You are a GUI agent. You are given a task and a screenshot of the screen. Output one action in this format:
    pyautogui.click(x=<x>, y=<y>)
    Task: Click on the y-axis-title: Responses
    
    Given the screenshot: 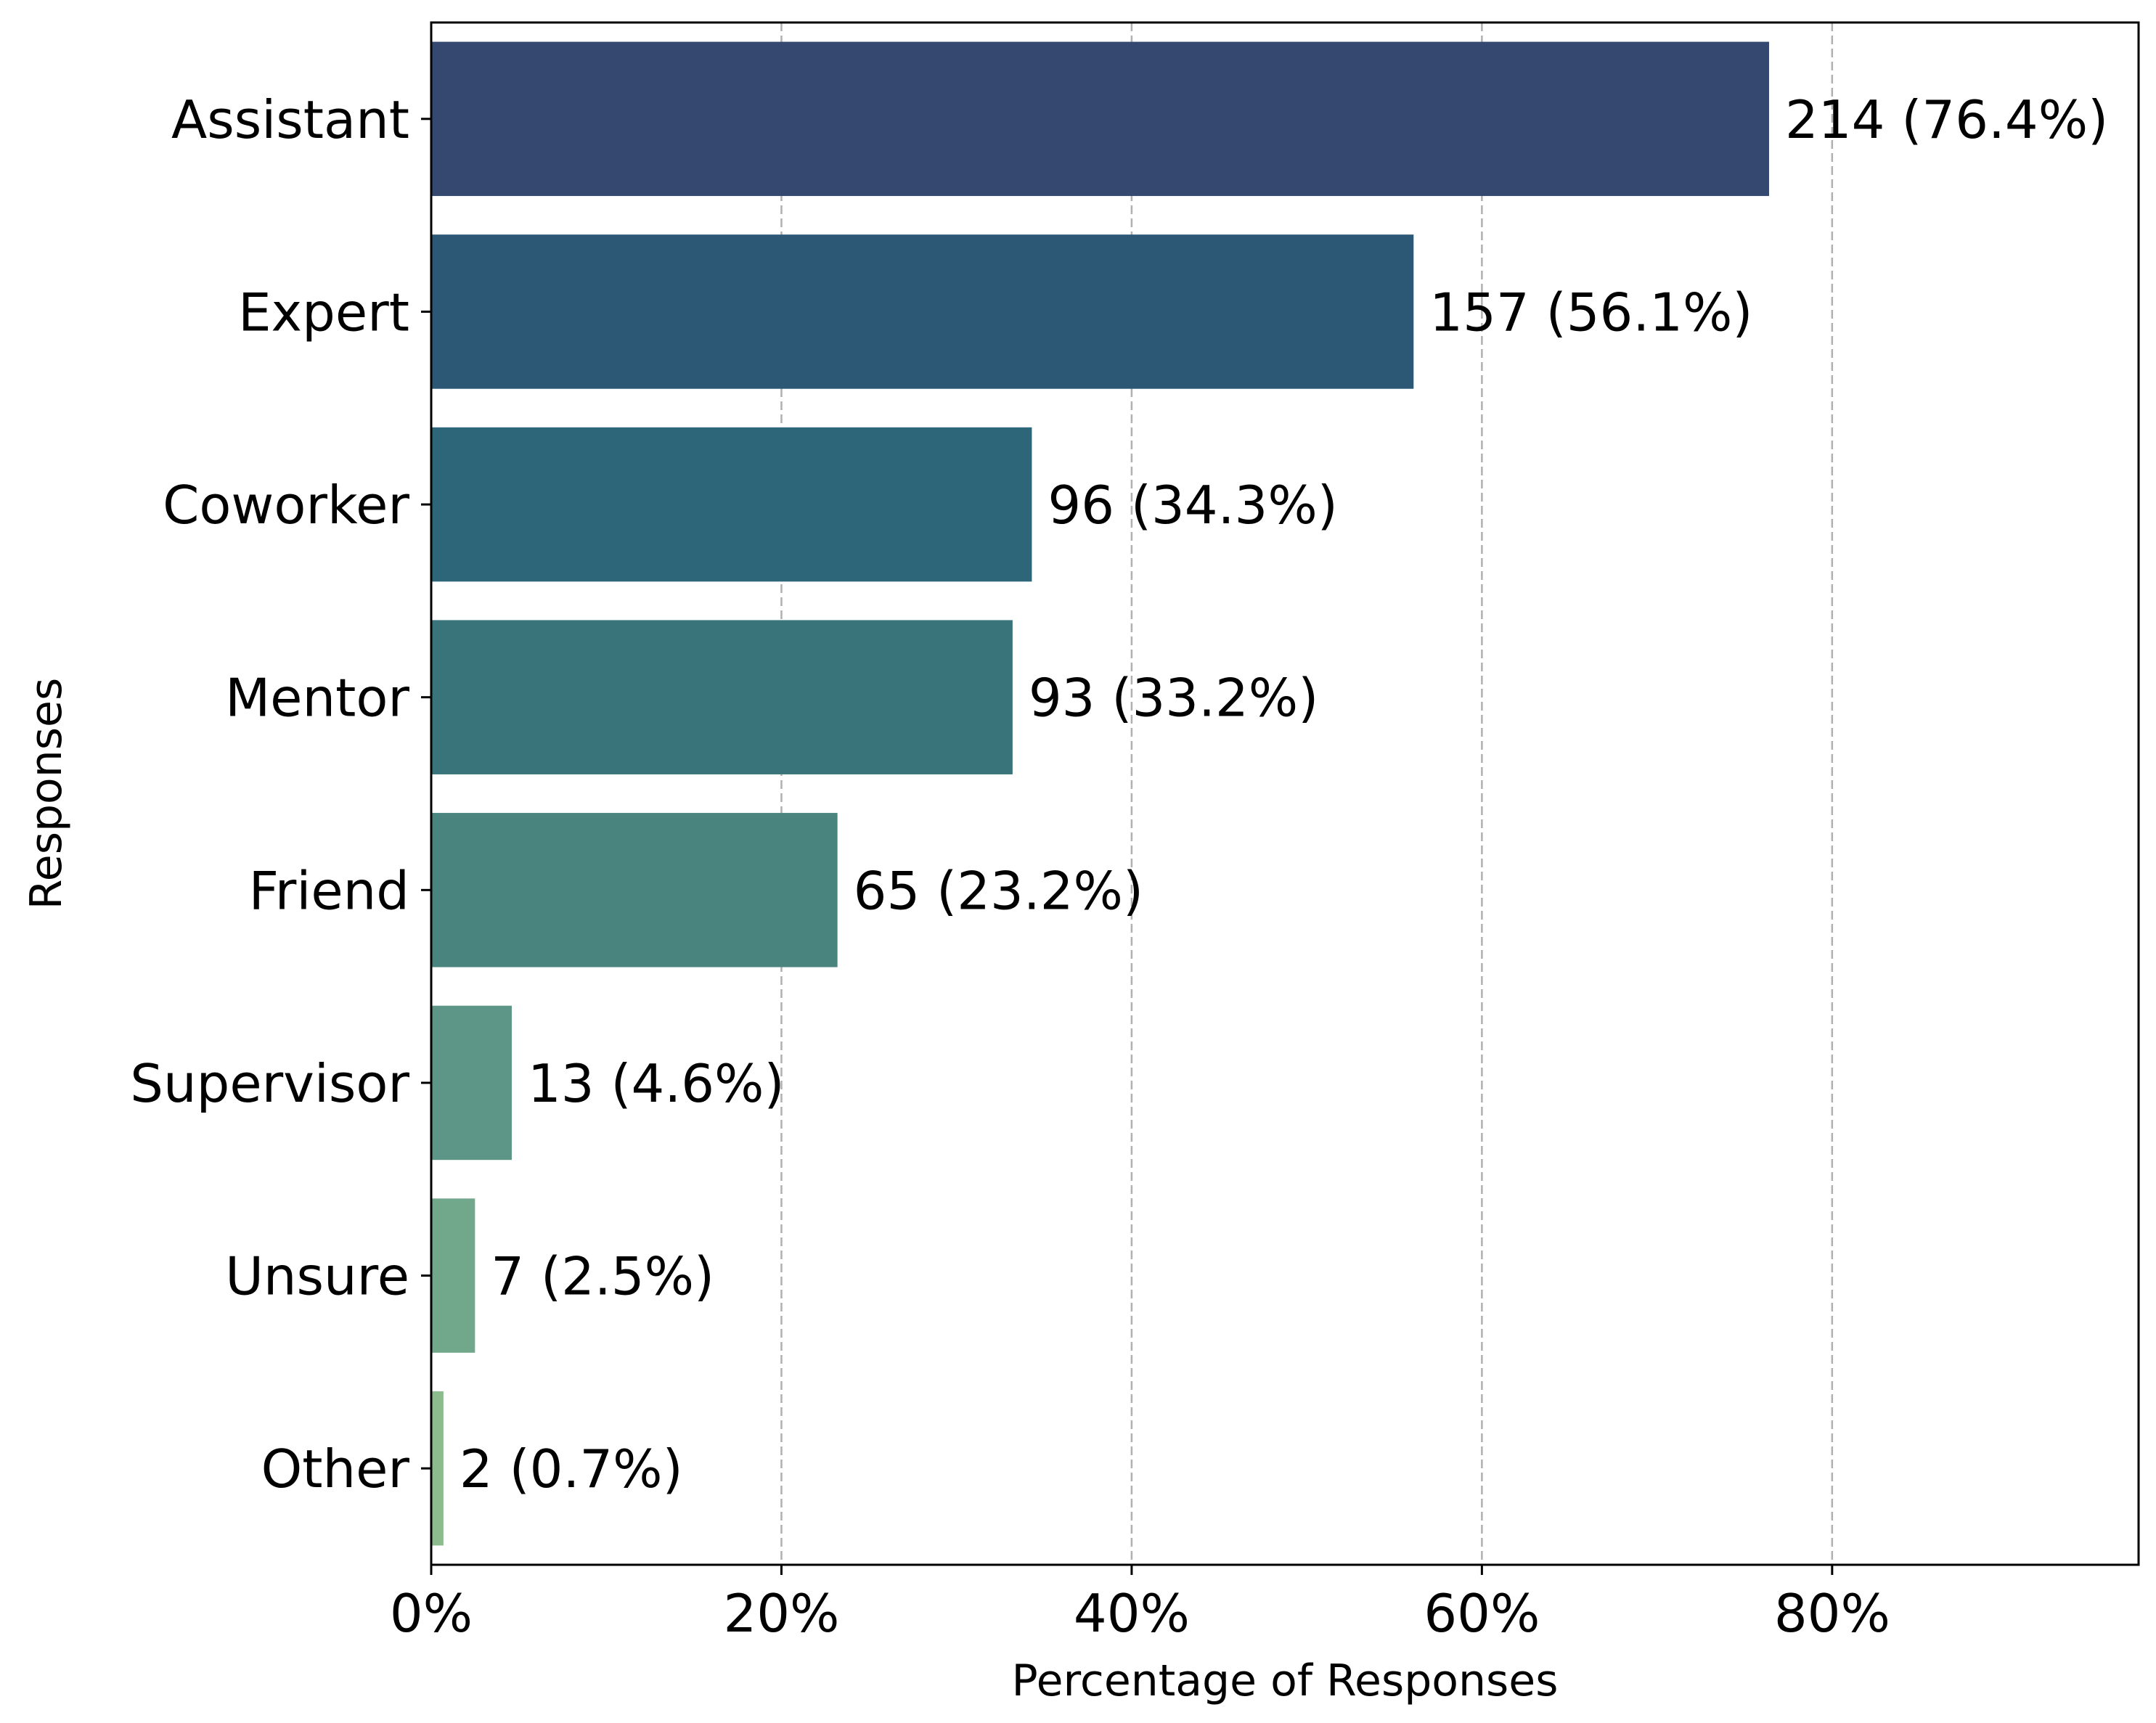 What is the action you would take?
    pyautogui.click(x=47, y=793)
    